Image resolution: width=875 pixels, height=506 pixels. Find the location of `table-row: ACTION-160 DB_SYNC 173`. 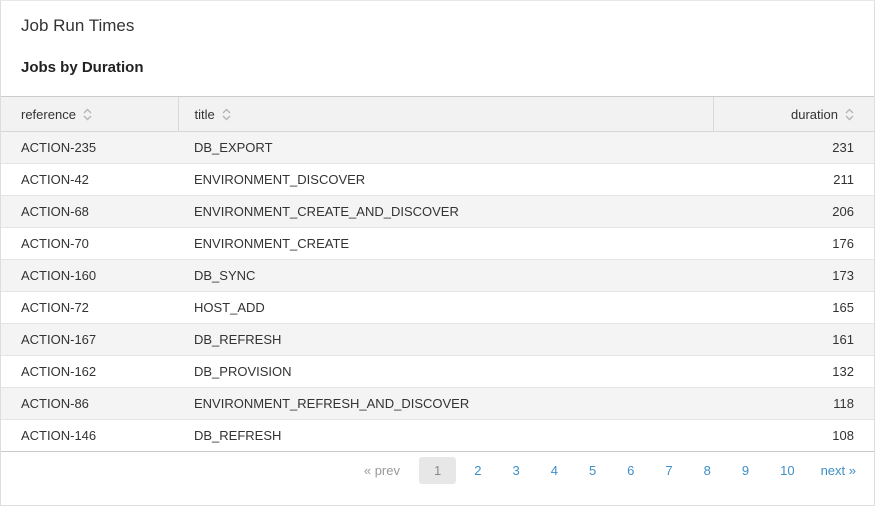

table-row: ACTION-160 DB_SYNC 173 is located at coordinates (437, 275).